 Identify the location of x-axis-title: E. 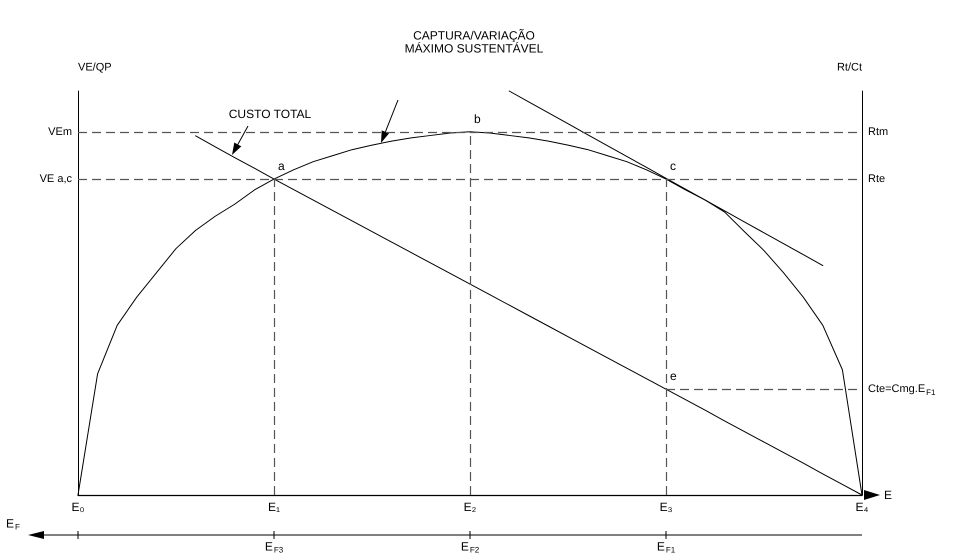
(888, 495).